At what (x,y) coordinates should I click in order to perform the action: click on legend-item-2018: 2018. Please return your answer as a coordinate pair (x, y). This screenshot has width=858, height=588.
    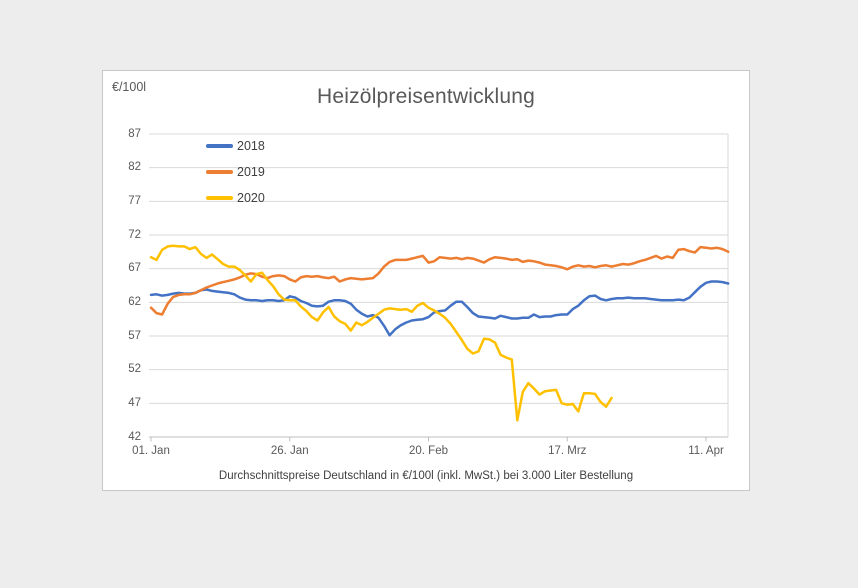
    Looking at the image, I should click on (235, 146).